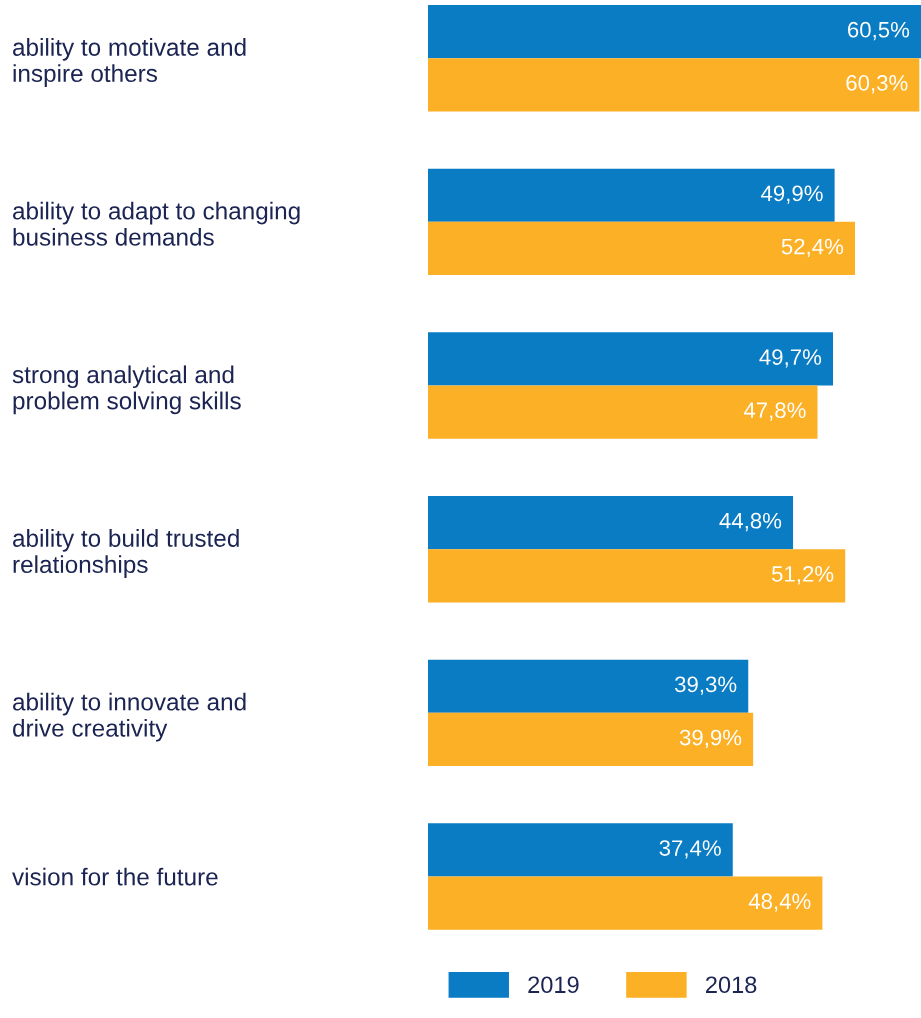 This screenshot has width=921, height=1018. Describe the element at coordinates (779, 902) in the screenshot. I see `data-label: 48,4%` at that location.